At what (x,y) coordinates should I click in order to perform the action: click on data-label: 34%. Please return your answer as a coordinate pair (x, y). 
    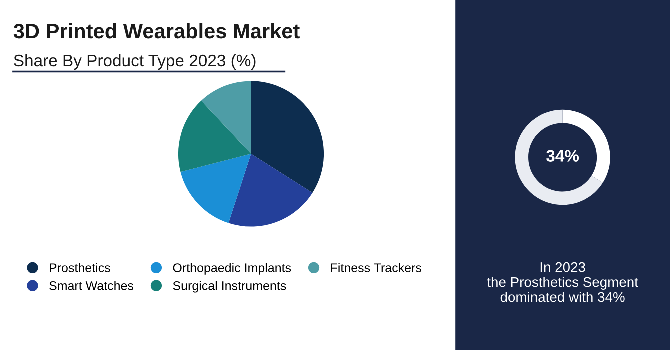
    Looking at the image, I should click on (563, 156).